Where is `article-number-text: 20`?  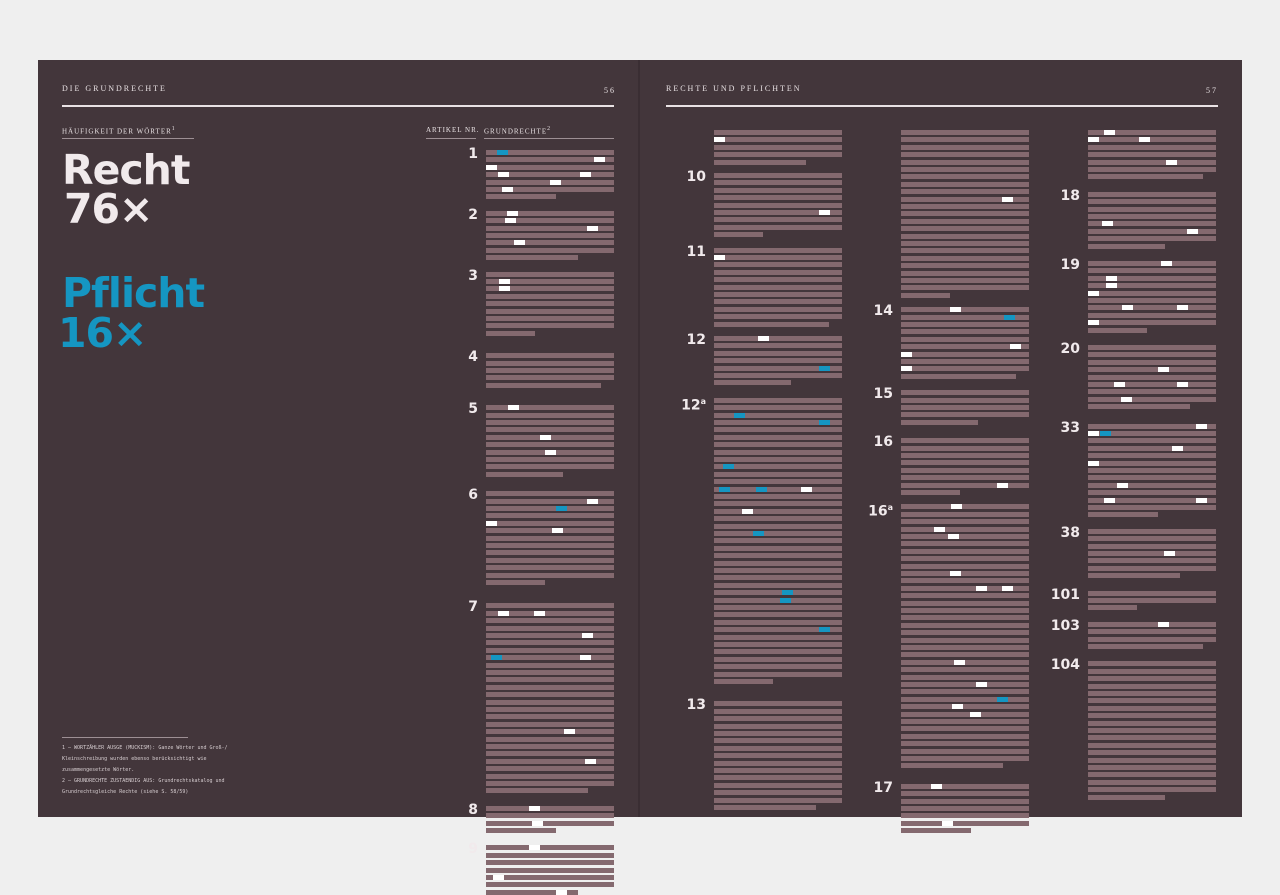
article-number-text: 20 is located at coordinates (1070, 349).